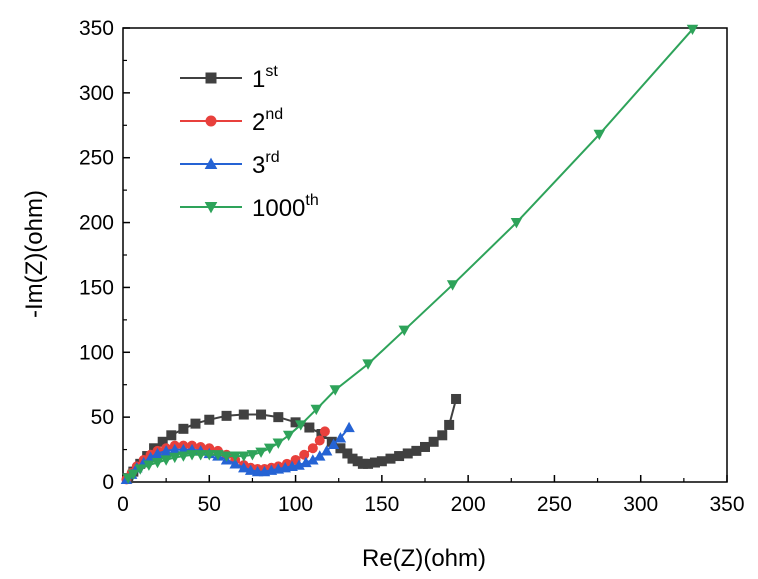  What do you see at coordinates (265, 78) in the screenshot?
I see `legend-label: 1st` at bounding box center [265, 78].